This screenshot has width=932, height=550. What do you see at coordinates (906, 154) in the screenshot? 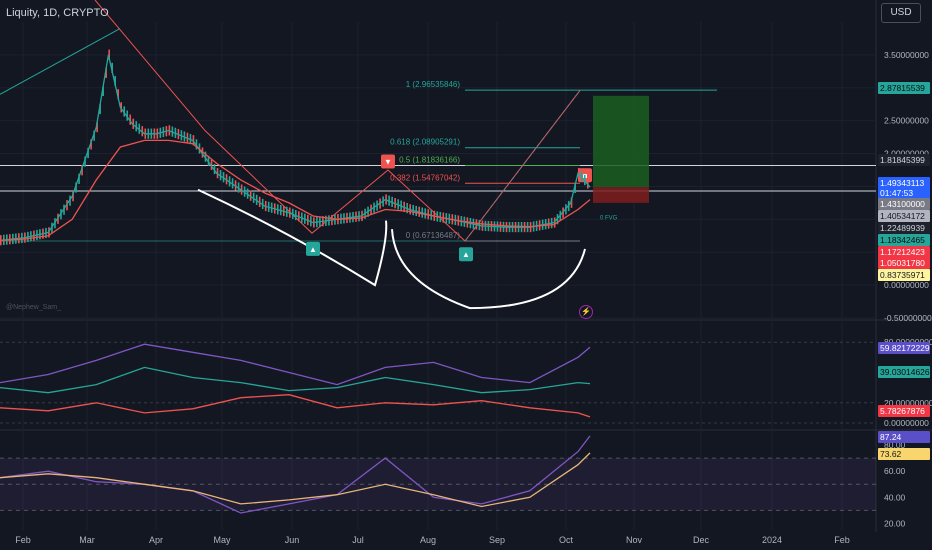
I see `price-tick-label: 2.00000000` at bounding box center [906, 154].